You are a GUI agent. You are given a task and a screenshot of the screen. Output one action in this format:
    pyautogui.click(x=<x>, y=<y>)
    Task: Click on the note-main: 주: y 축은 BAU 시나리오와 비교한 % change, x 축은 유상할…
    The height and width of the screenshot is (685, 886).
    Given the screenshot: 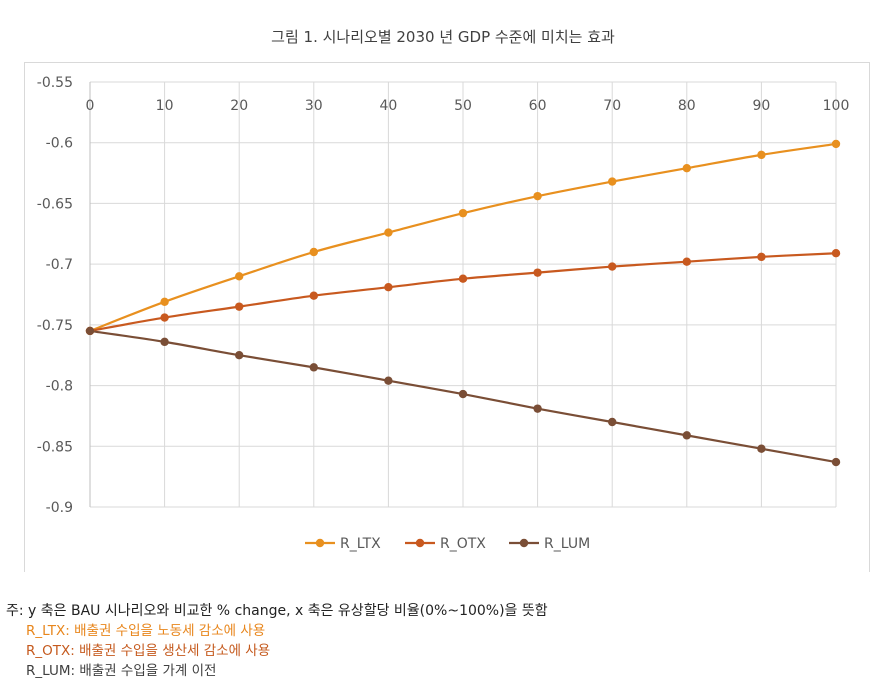 What is the action you would take?
    pyautogui.click(x=277, y=611)
    